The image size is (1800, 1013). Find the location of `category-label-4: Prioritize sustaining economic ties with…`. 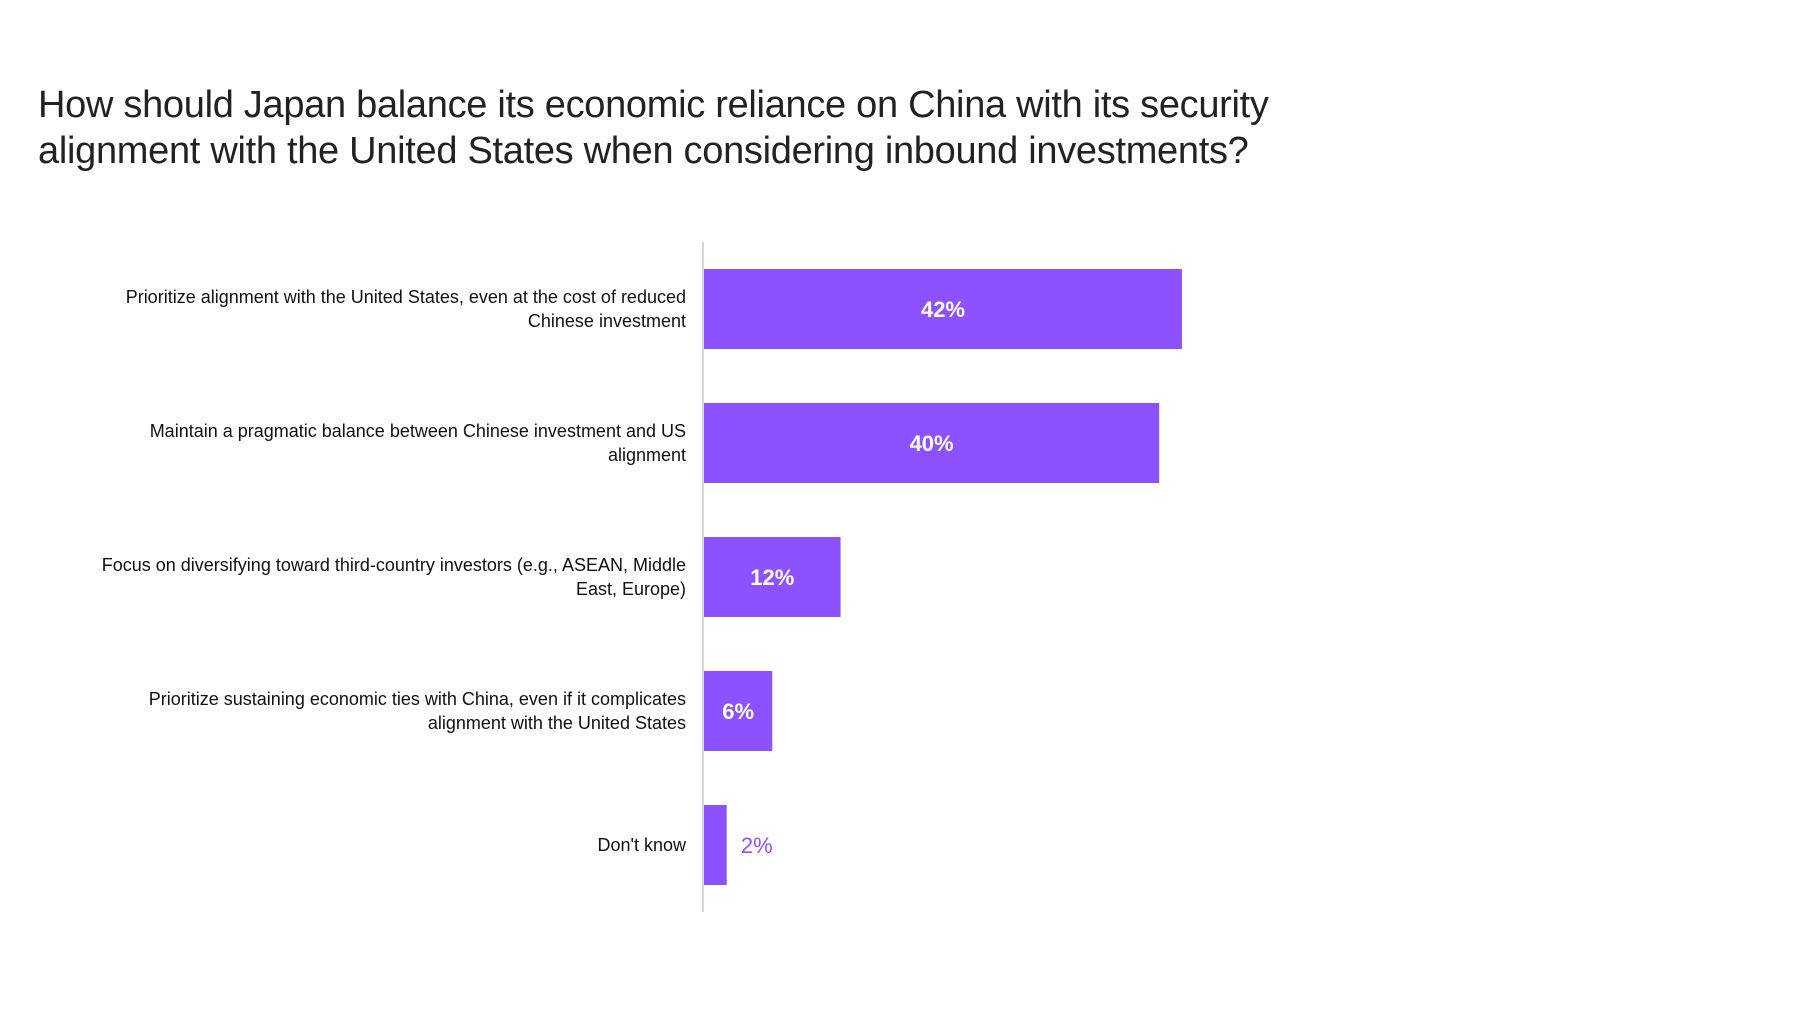

category-label-4: Prioritize sustaining economic ties with… is located at coordinates (358, 711).